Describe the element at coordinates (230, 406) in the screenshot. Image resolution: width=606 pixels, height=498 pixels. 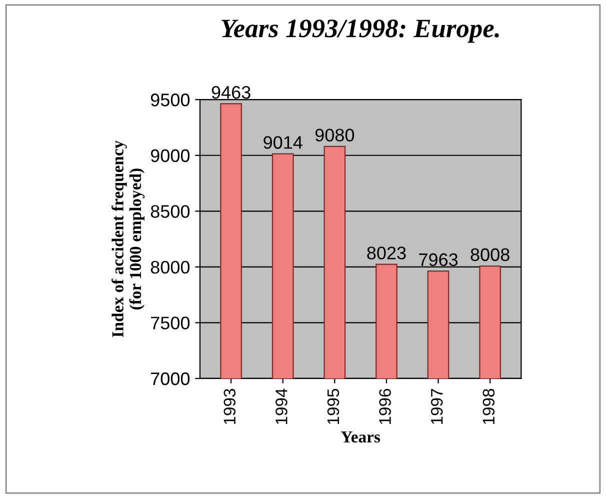
I see `x-tick-label: 1993` at that location.